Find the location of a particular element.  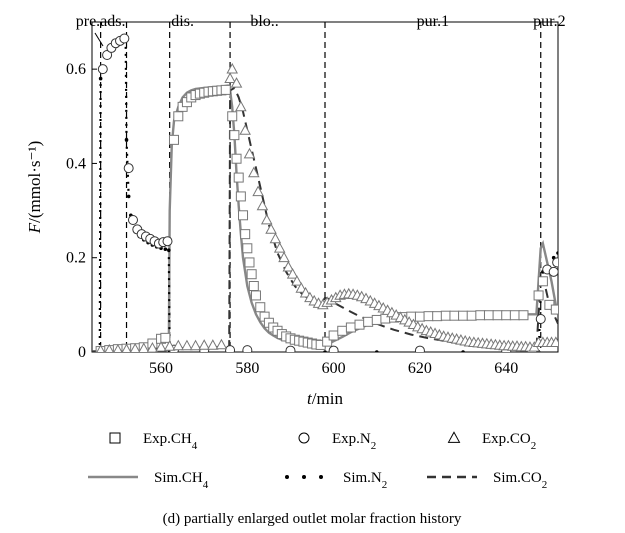

legend-item-Exp.CO2: Exp.CO2 is located at coordinates (491, 441).